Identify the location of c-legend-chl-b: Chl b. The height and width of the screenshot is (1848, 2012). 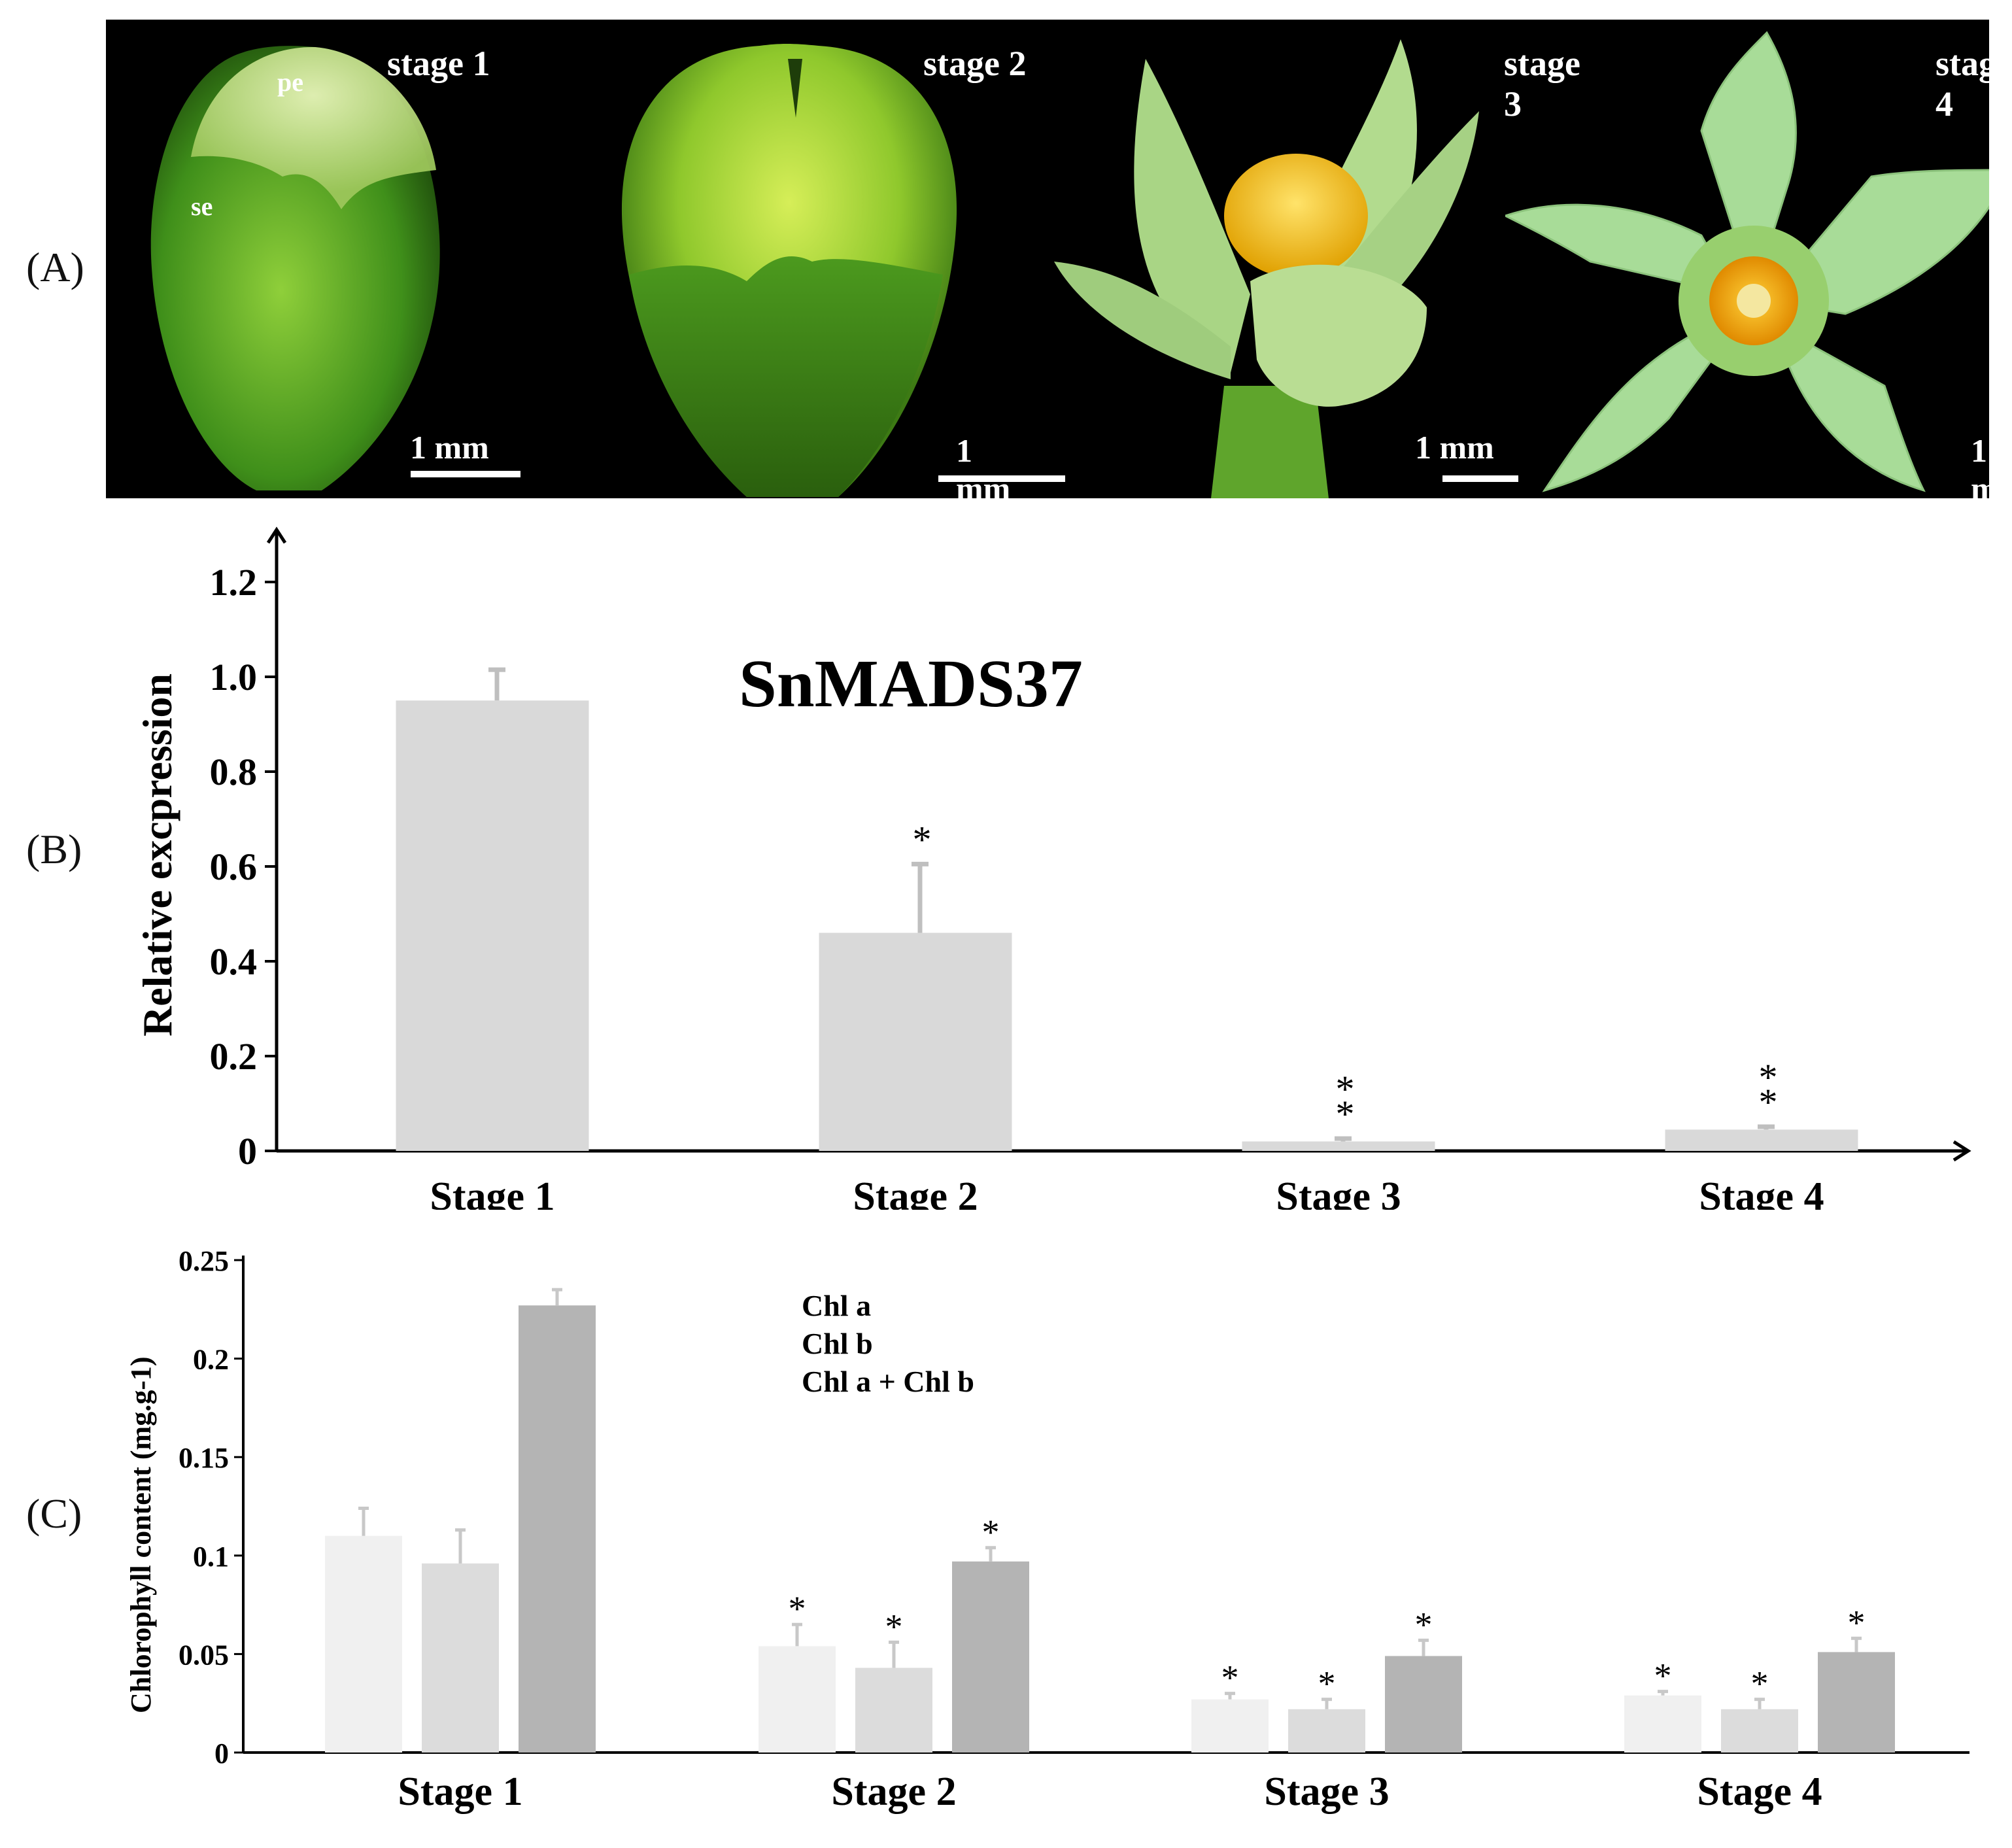
(838, 1343).